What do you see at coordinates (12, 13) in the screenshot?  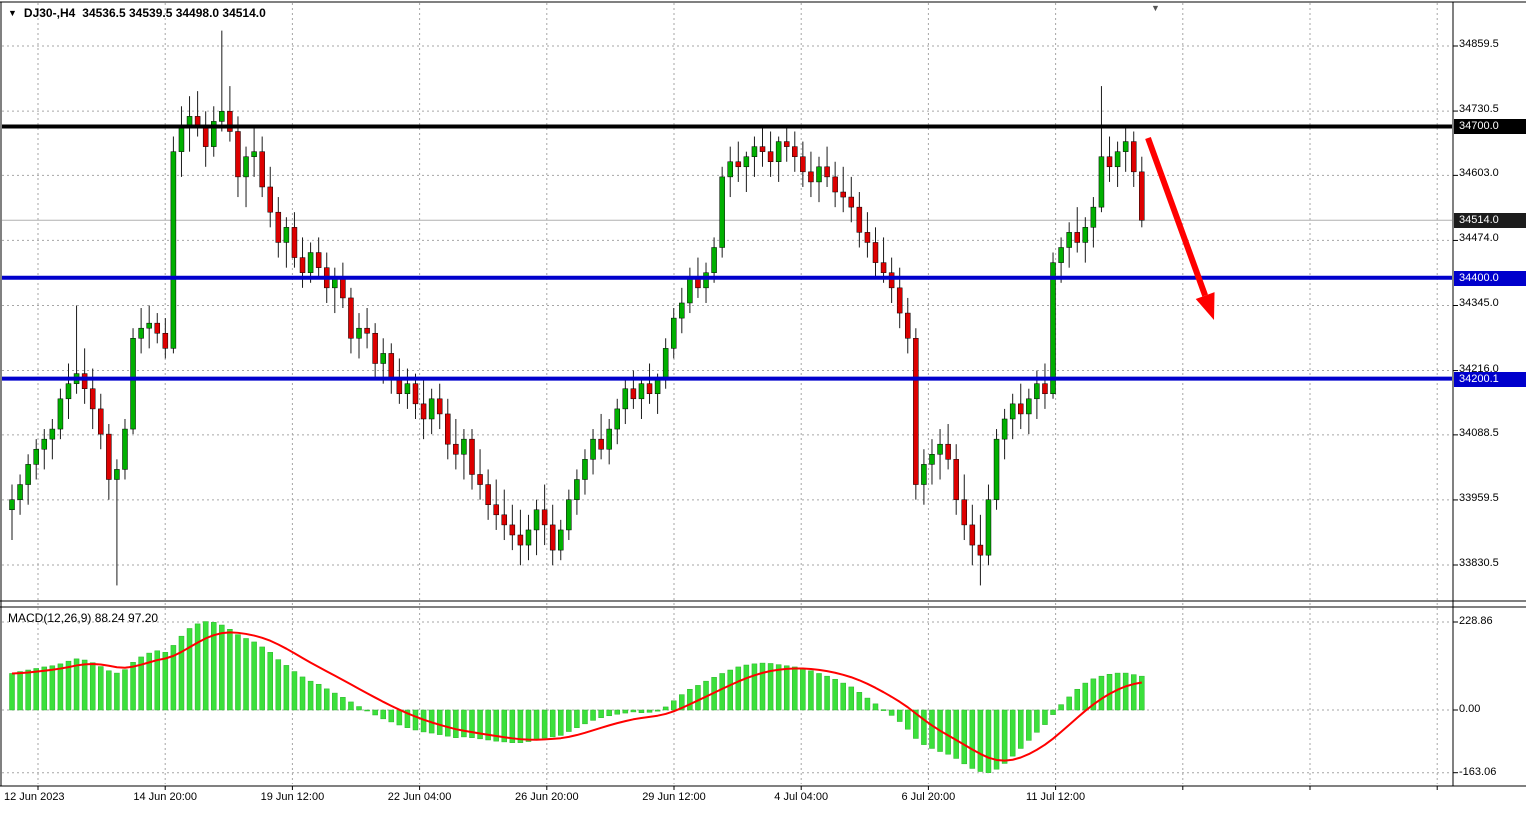 I see `chart-menu-icon: ▼` at bounding box center [12, 13].